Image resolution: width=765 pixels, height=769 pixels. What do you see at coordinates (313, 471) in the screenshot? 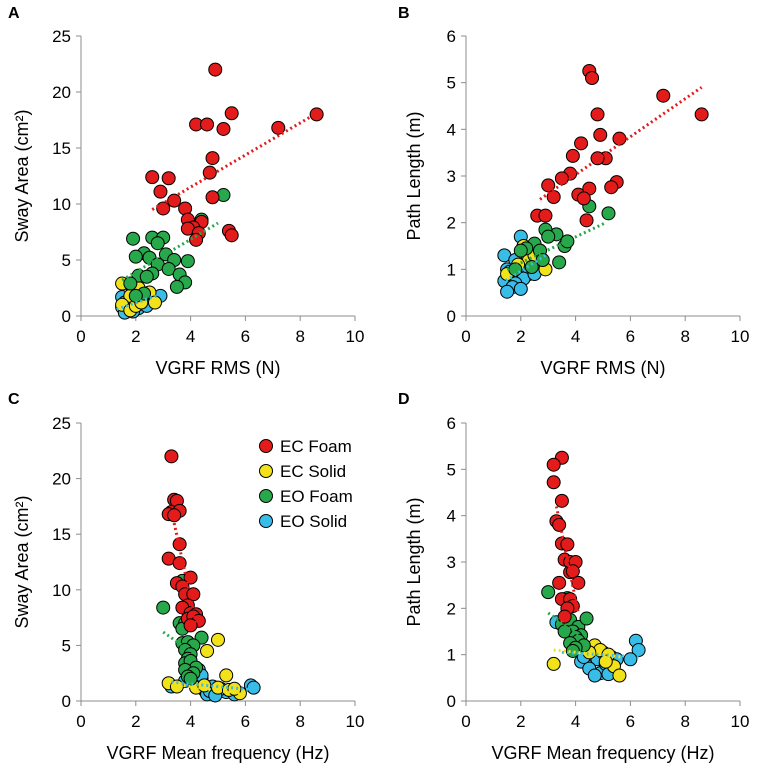
I see `legend-label-ec-solid: EC Solid` at bounding box center [313, 471].